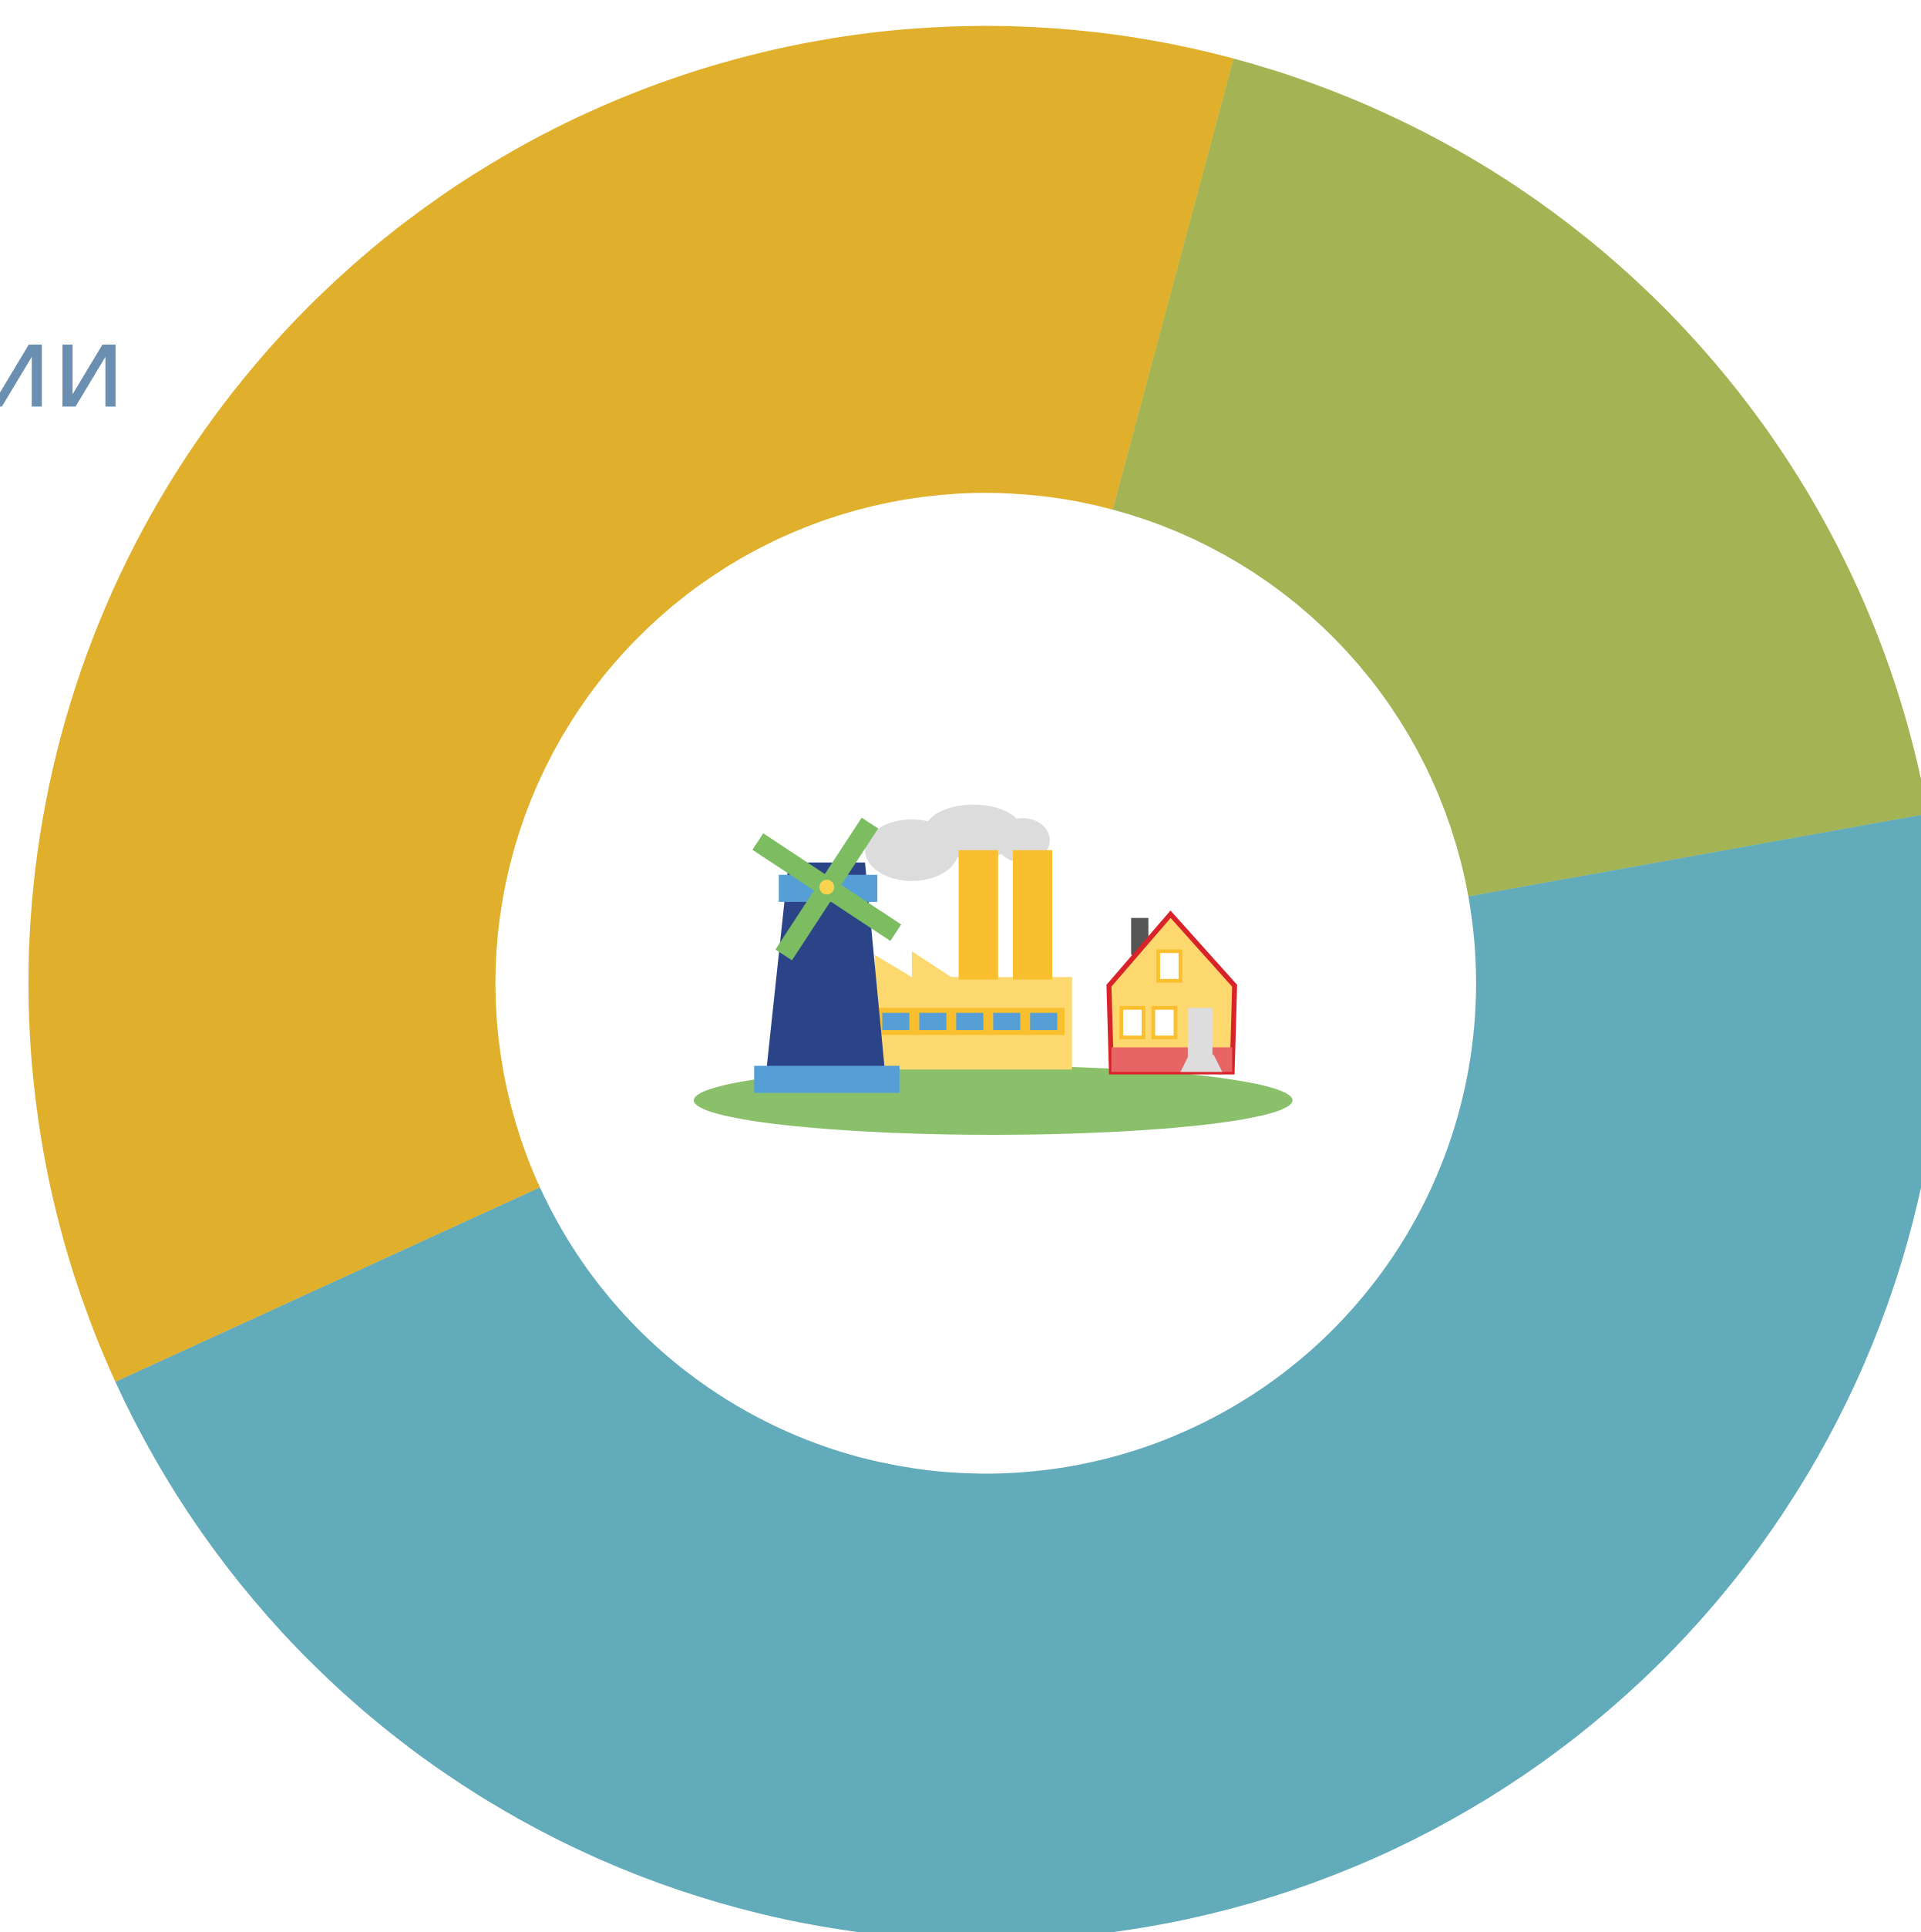 This screenshot has height=1932, width=1921. I want to click on chart-title: ии, so click(63, 367).